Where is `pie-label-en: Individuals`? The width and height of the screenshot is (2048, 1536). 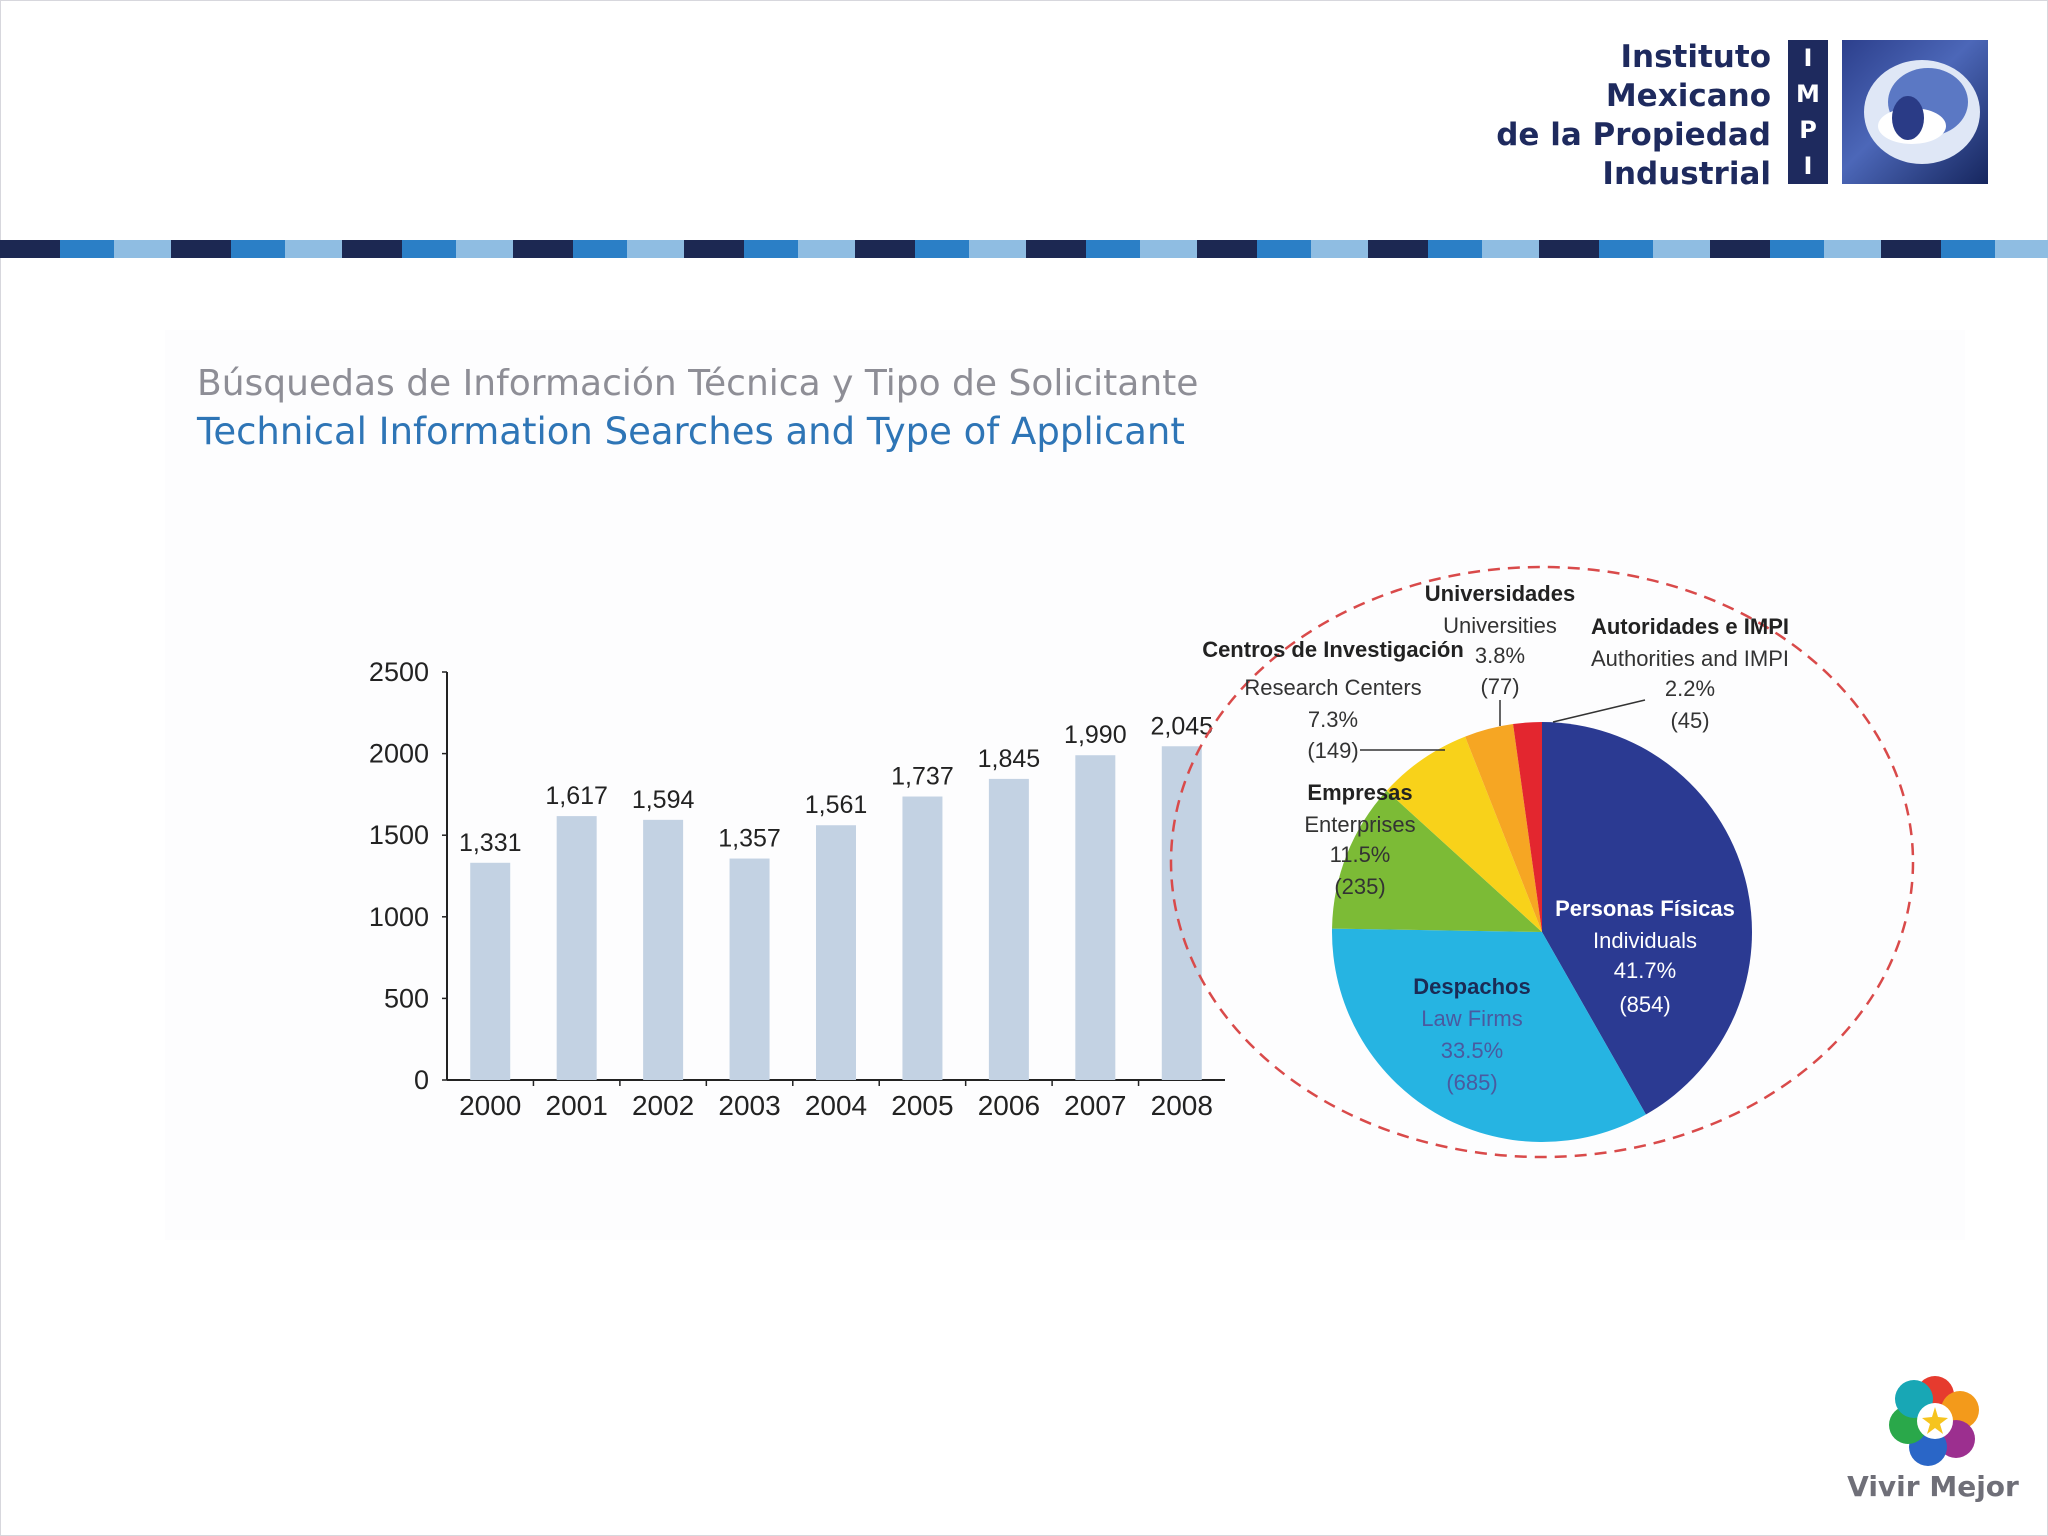
pie-label-en: Individuals is located at coordinates (1645, 940).